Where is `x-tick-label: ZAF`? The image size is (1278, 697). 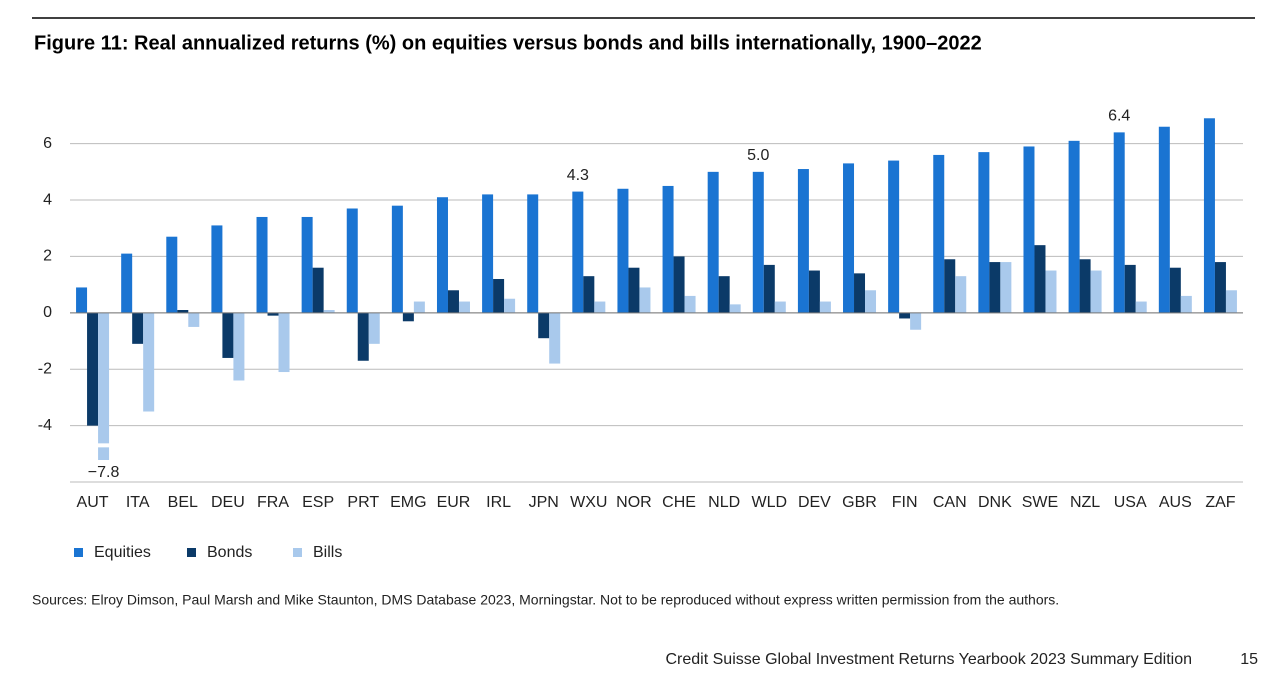 x-tick-label: ZAF is located at coordinates (1220, 502).